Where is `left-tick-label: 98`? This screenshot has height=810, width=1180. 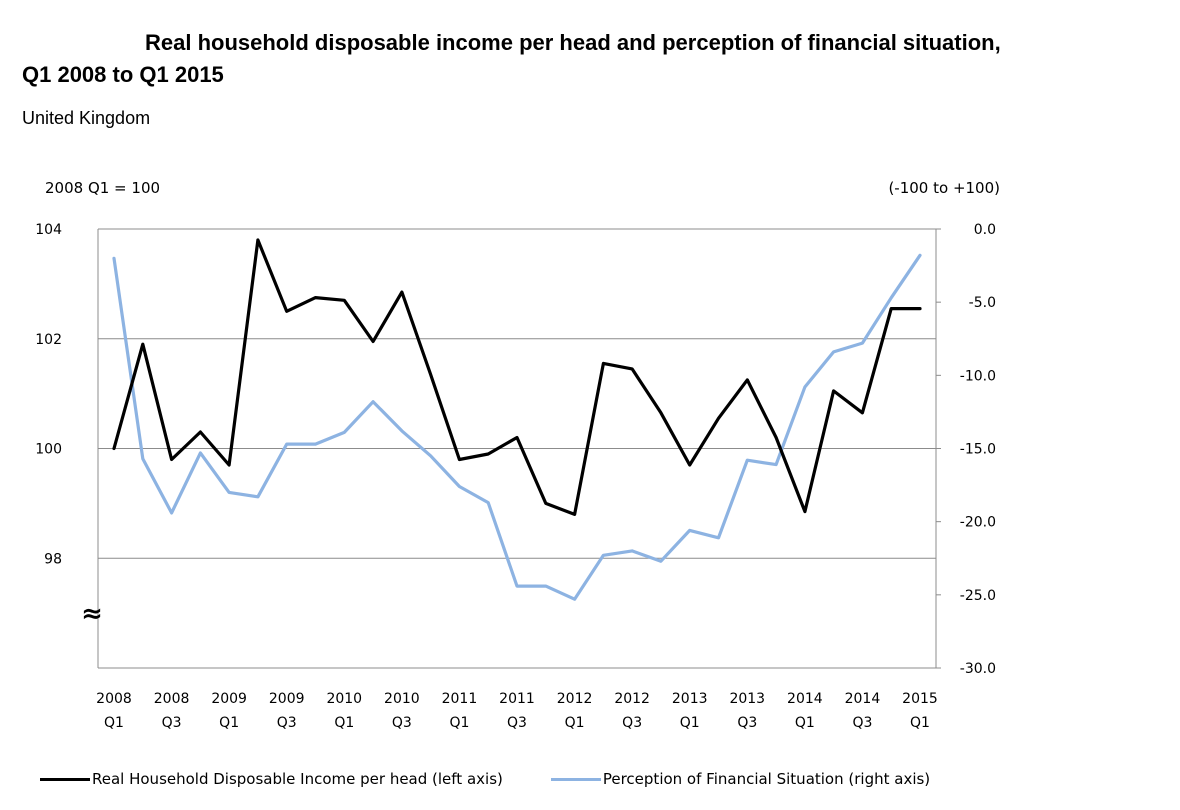 left-tick-label: 98 is located at coordinates (53, 559).